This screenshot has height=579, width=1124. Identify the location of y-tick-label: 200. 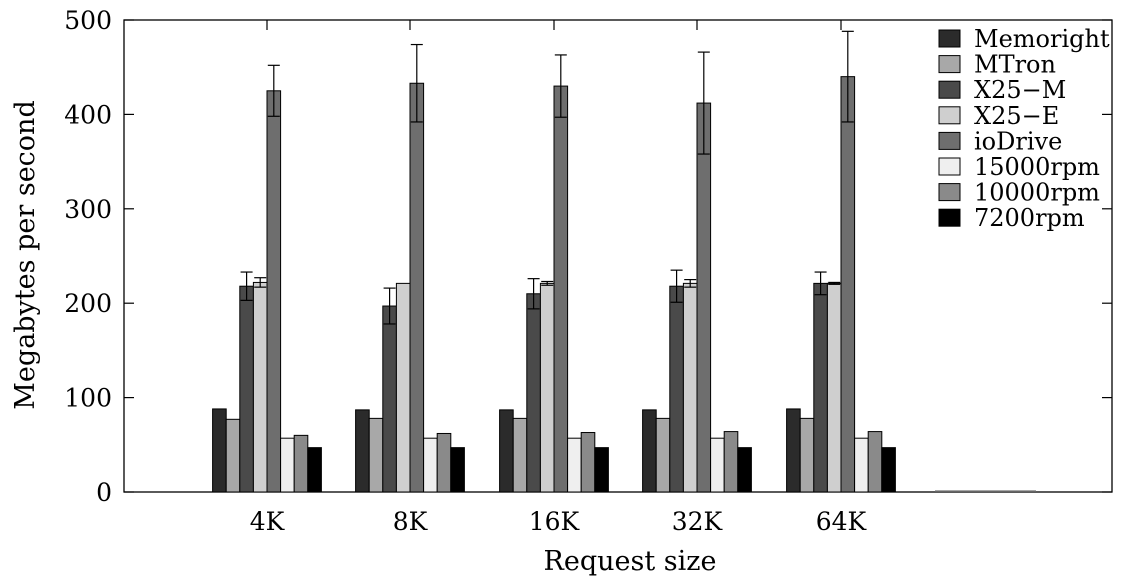
(88, 303).